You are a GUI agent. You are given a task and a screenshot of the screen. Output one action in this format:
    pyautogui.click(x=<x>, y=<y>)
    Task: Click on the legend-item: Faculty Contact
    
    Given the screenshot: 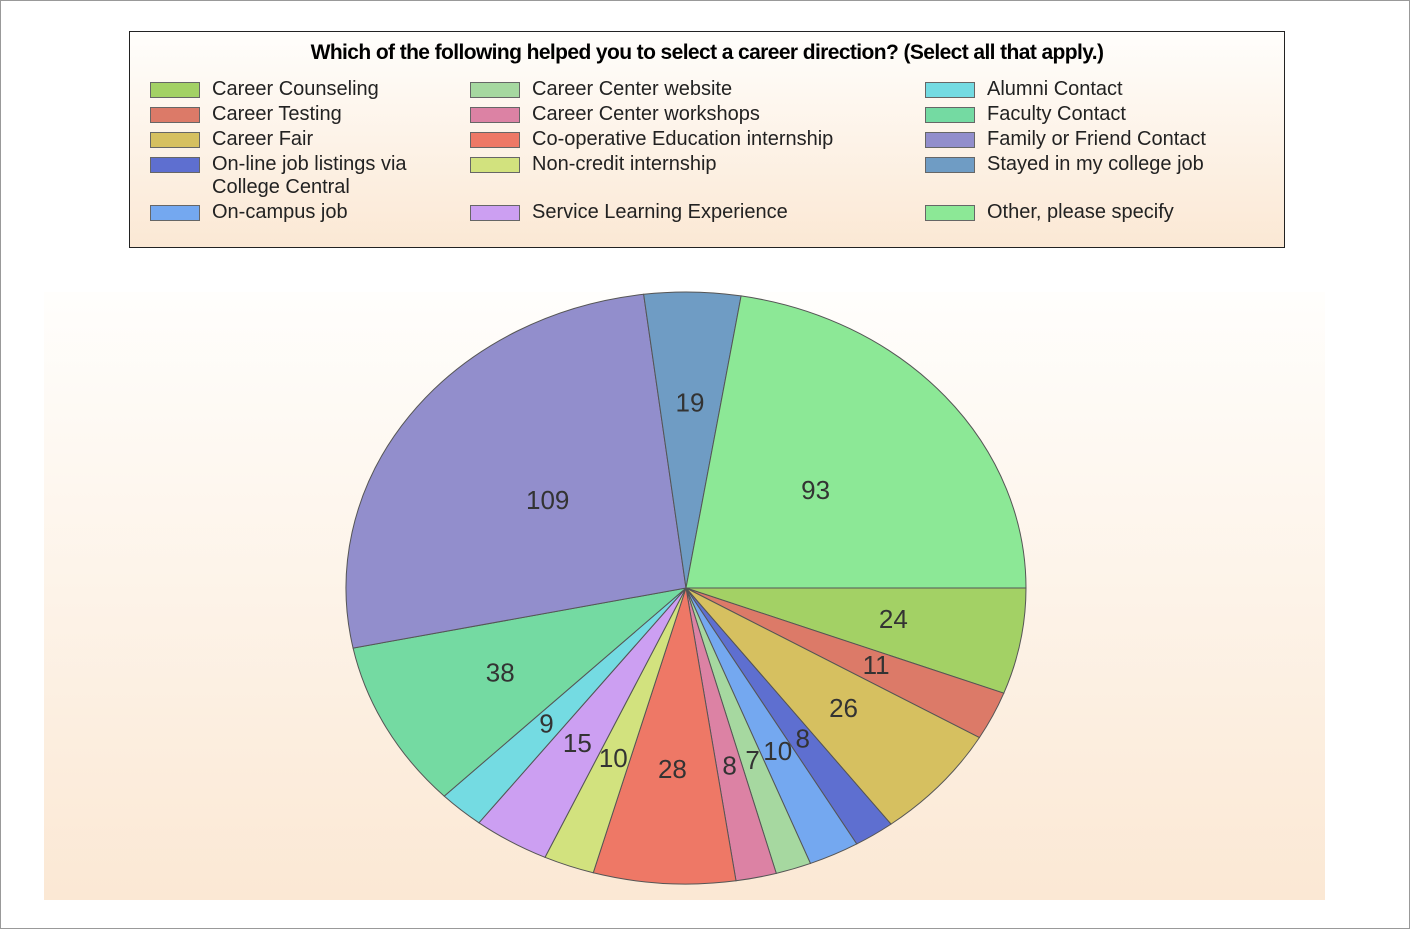 What is the action you would take?
    pyautogui.click(x=1075, y=114)
    